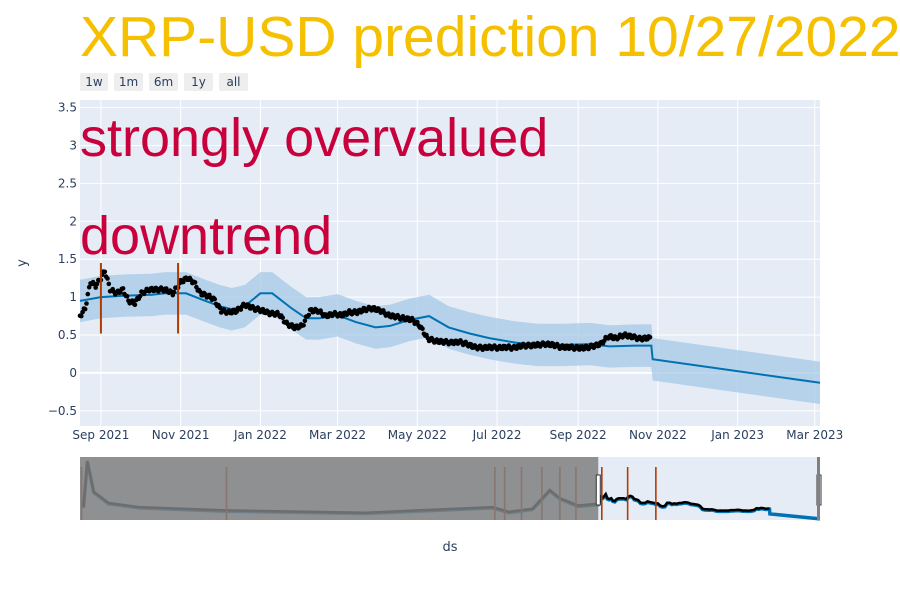  Describe the element at coordinates (67, 183) in the screenshot. I see `y-tick-label: 2.5` at that location.